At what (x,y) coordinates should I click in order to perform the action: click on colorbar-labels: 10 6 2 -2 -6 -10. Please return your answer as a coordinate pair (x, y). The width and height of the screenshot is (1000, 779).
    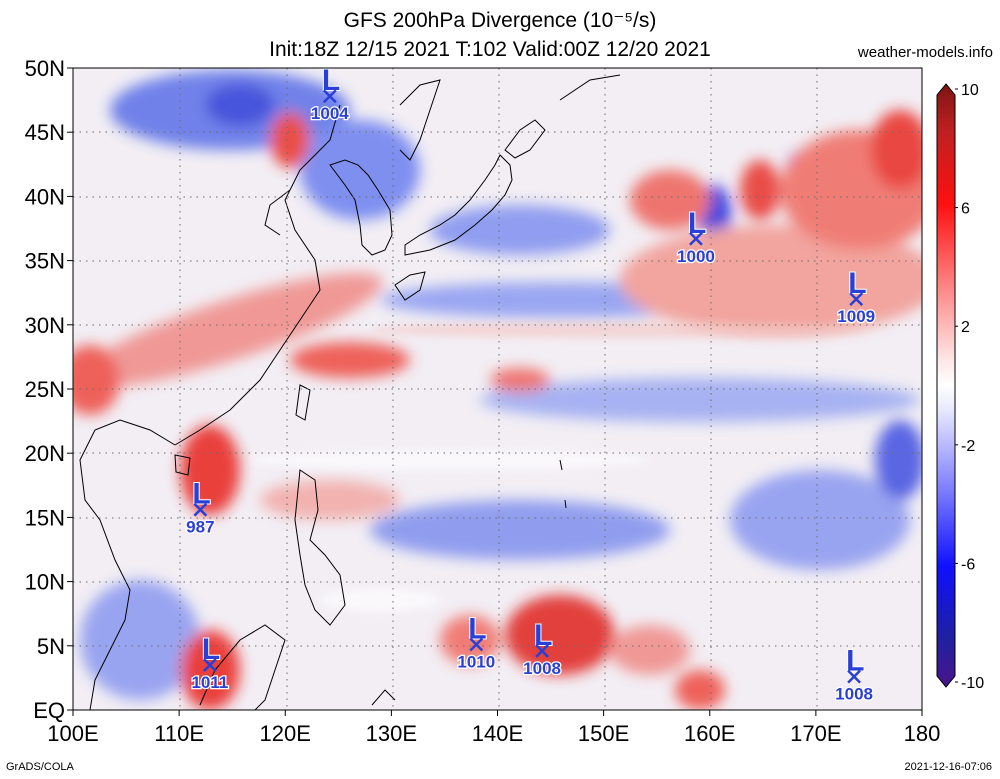
    Looking at the image, I should click on (969, 387).